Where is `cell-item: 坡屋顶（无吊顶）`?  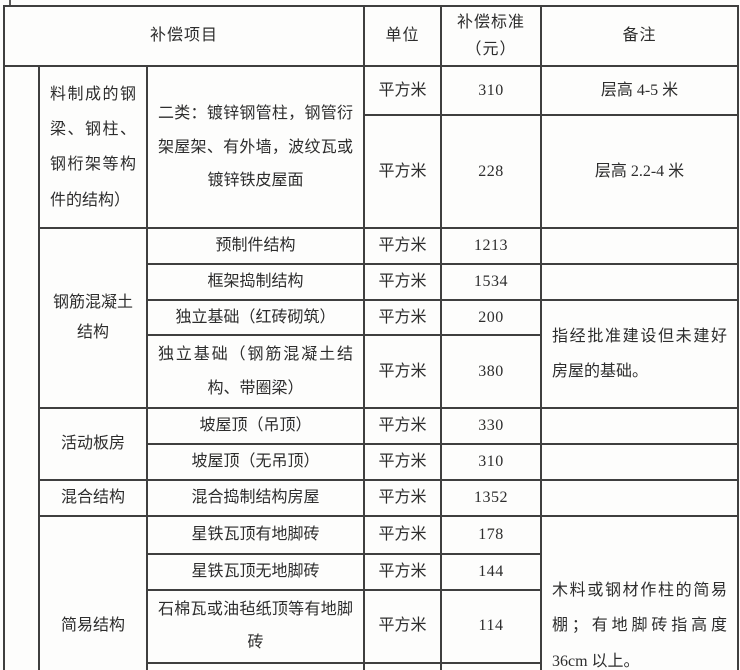 cell-item: 坡屋顶（无吊顶） is located at coordinates (255, 461).